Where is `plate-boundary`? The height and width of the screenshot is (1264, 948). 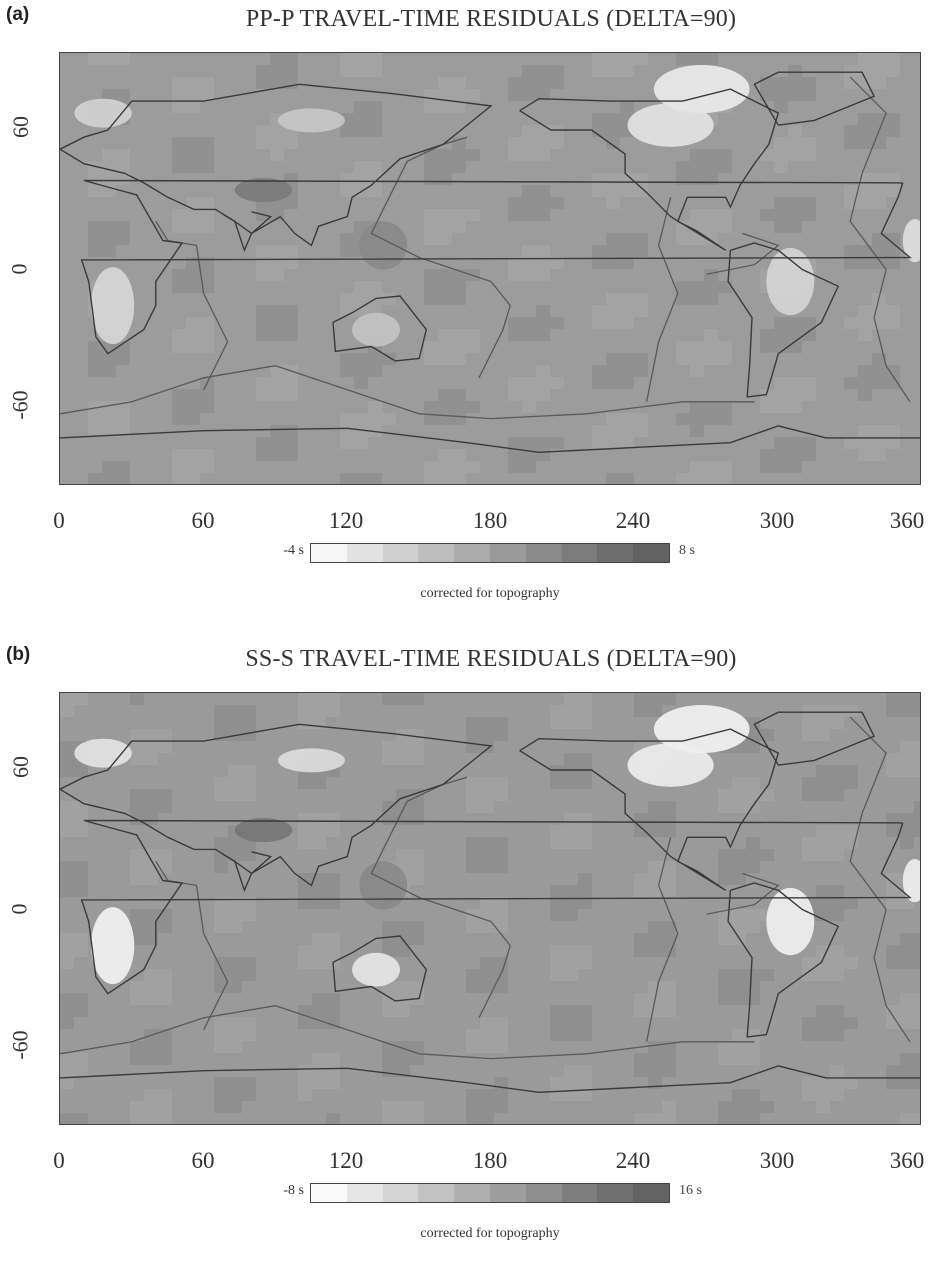
plate-boundary is located at coordinates (880, 239).